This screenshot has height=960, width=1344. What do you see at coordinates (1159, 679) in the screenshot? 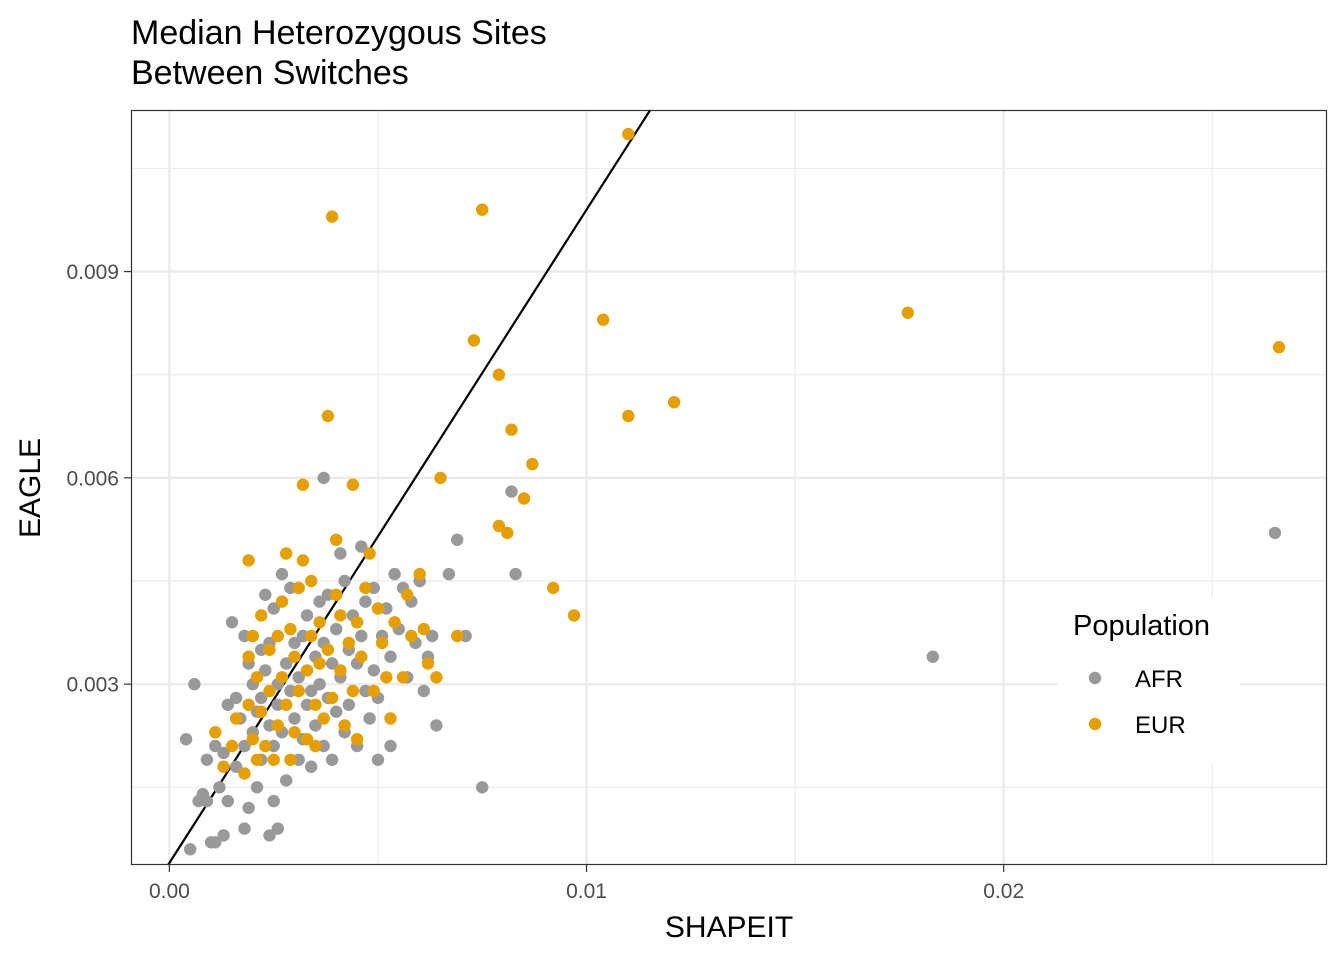
I see `legend-label-afr: AFR` at bounding box center [1159, 679].